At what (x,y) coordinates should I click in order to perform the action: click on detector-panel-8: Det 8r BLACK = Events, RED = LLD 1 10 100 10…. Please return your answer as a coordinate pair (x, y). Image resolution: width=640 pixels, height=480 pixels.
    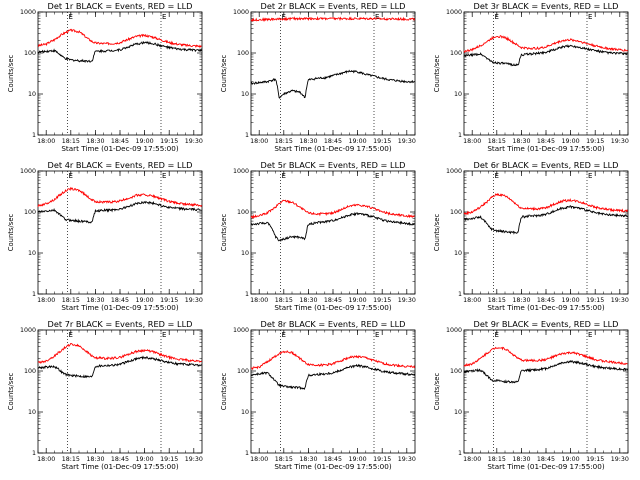
    Looking at the image, I should click on (318, 395).